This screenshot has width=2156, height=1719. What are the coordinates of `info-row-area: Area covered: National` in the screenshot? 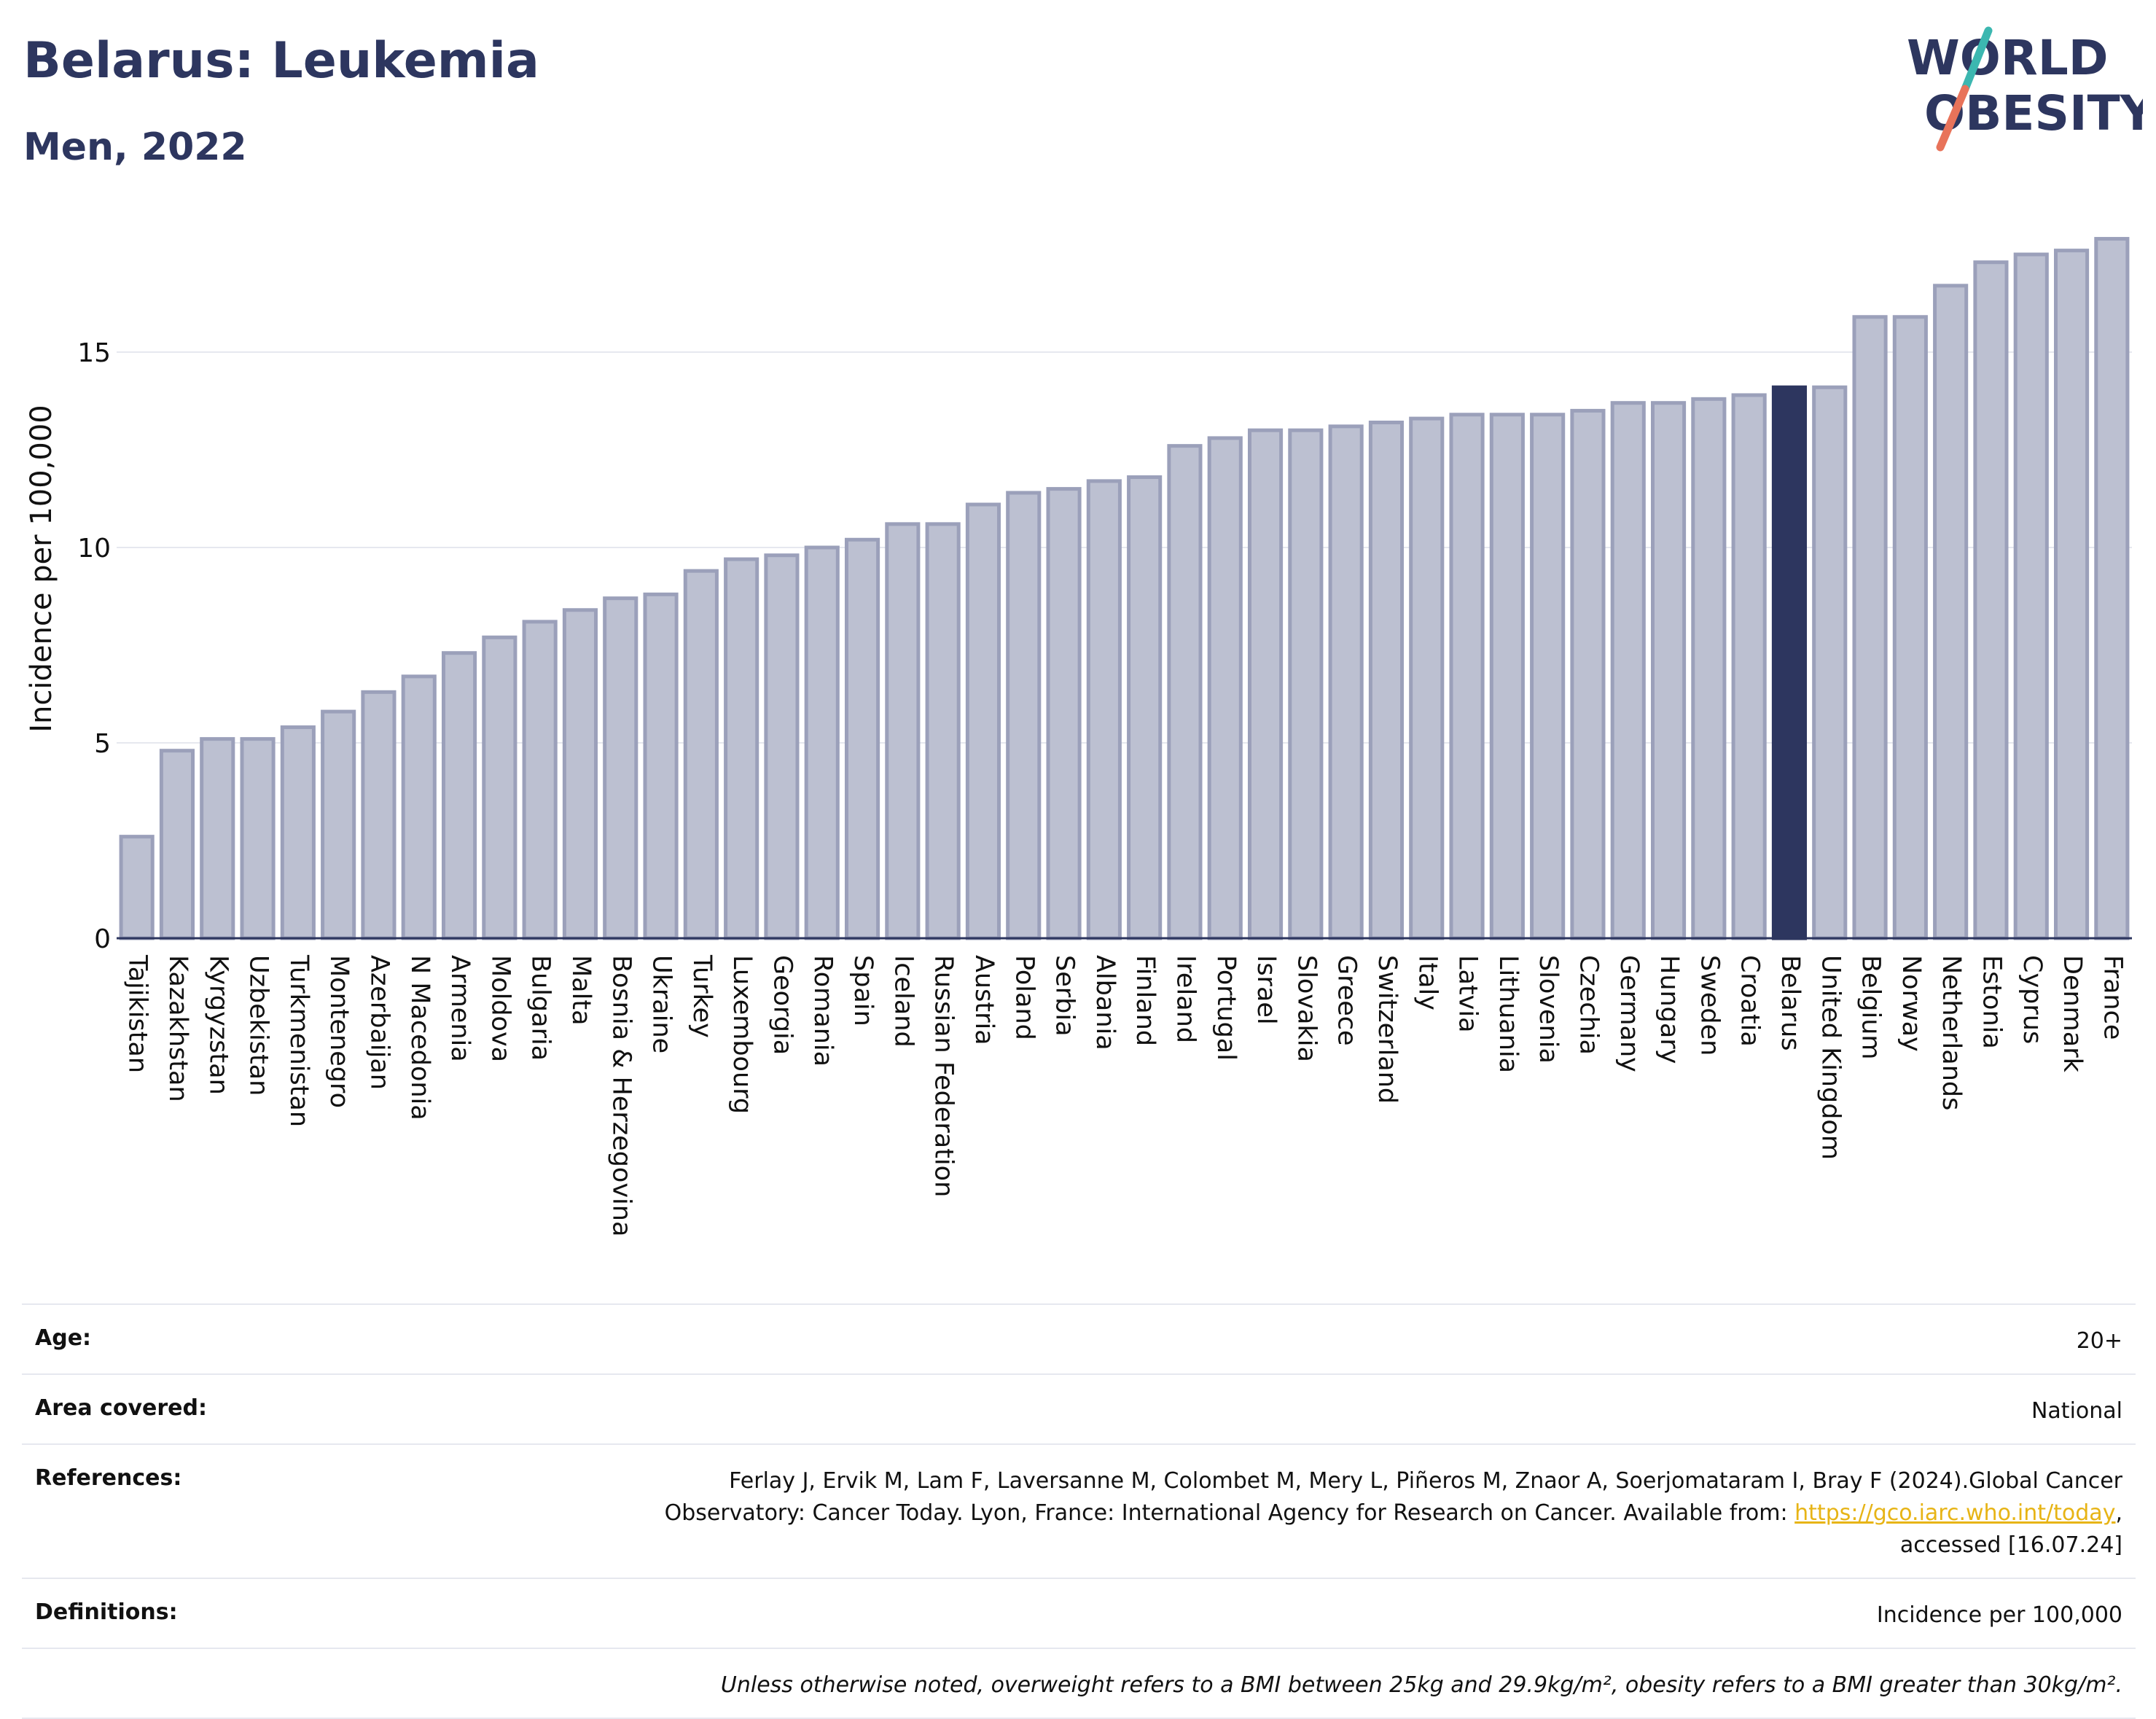 It's located at (1079, 1408).